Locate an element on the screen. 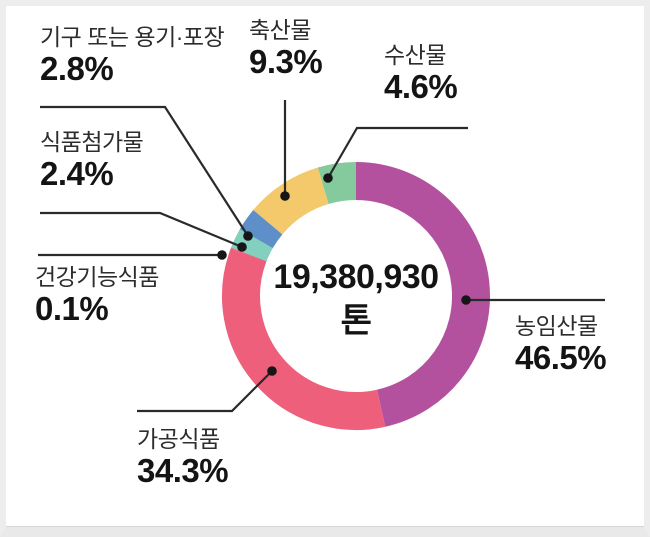 Image resolution: width=650 pixels, height=537 pixels. callout-health-food: 건강기능식품 0.1% is located at coordinates (97, 295).